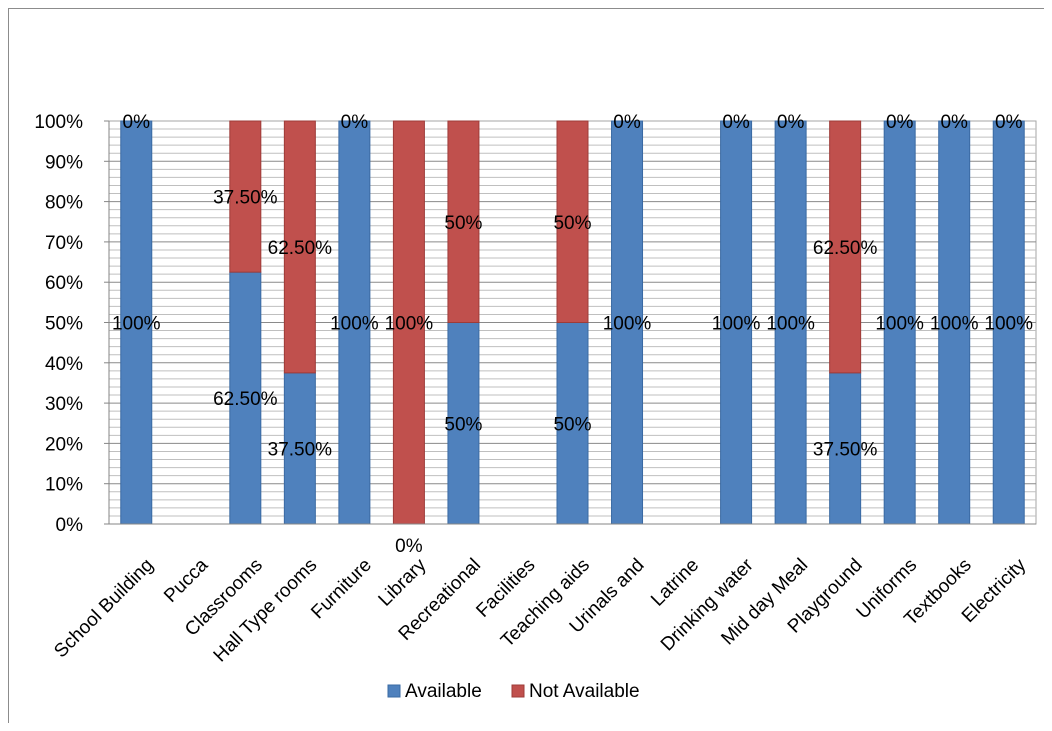 The height and width of the screenshot is (731, 1052). Describe the element at coordinates (64, 162) in the screenshot. I see `y-tick-label: 90%` at that location.